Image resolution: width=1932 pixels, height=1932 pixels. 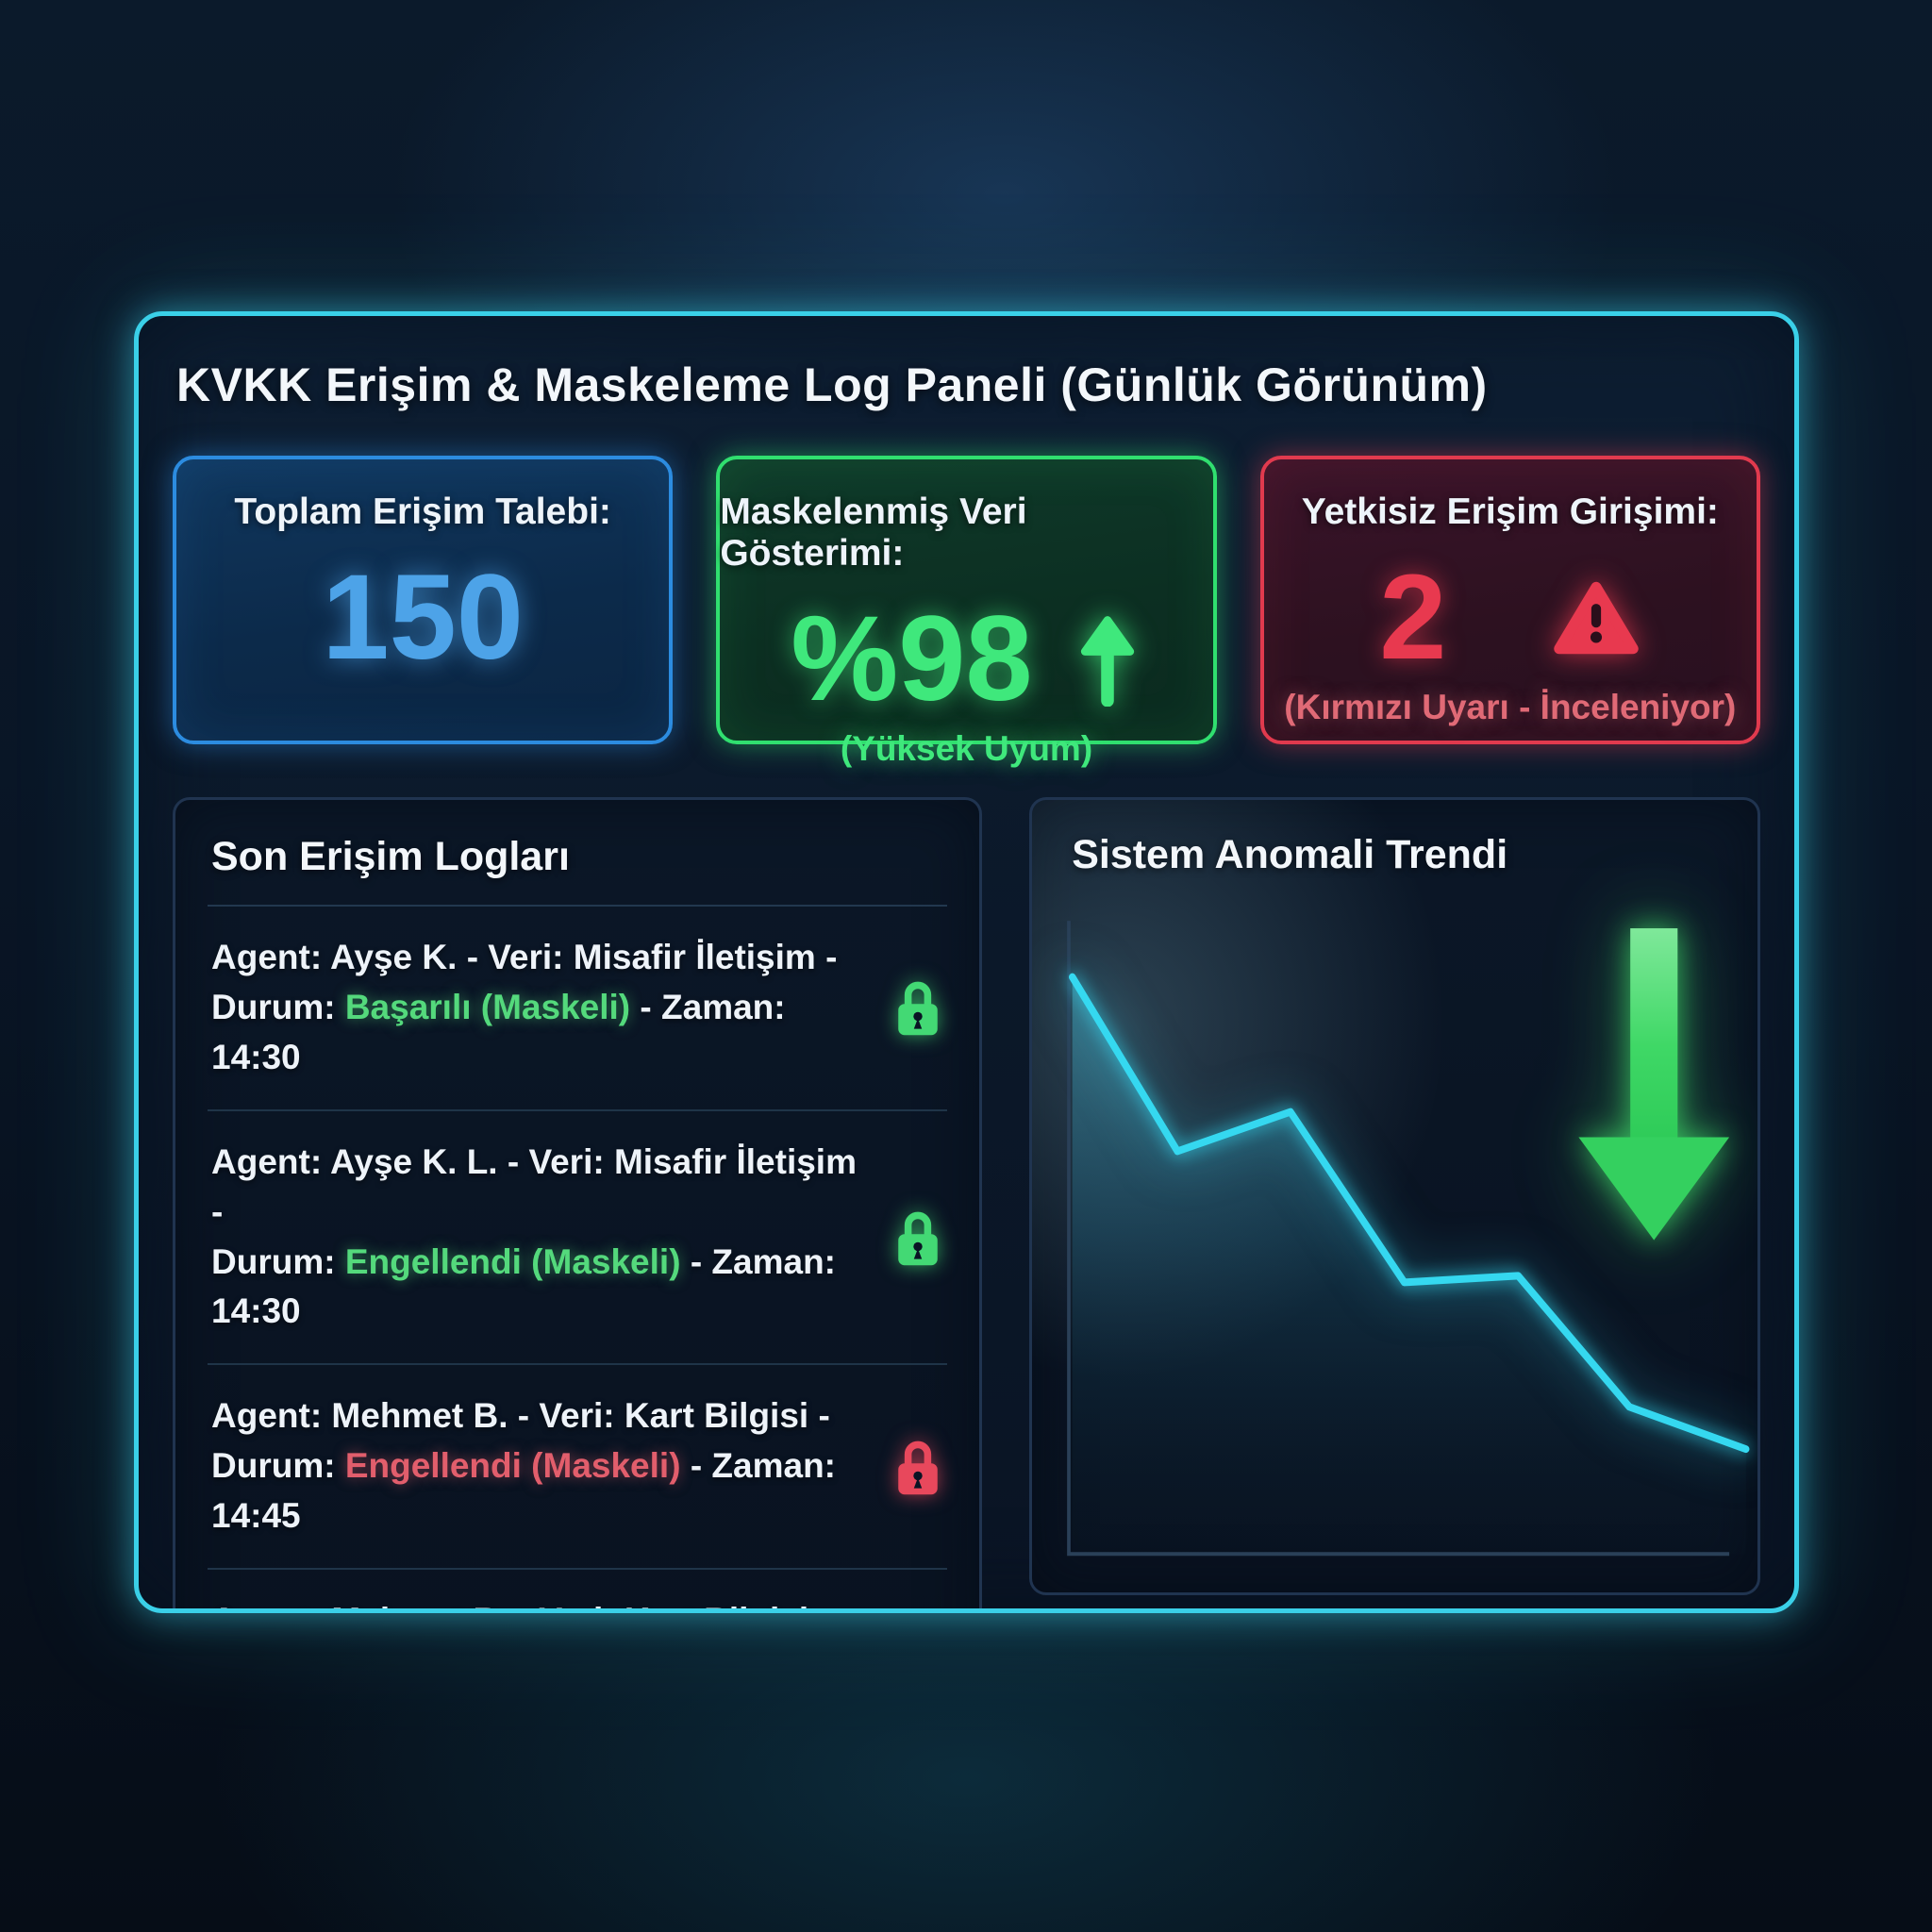 What do you see at coordinates (1510, 707) in the screenshot?
I see `stat-caption: (Kırmızı Uyarı - İnceleniyor)` at bounding box center [1510, 707].